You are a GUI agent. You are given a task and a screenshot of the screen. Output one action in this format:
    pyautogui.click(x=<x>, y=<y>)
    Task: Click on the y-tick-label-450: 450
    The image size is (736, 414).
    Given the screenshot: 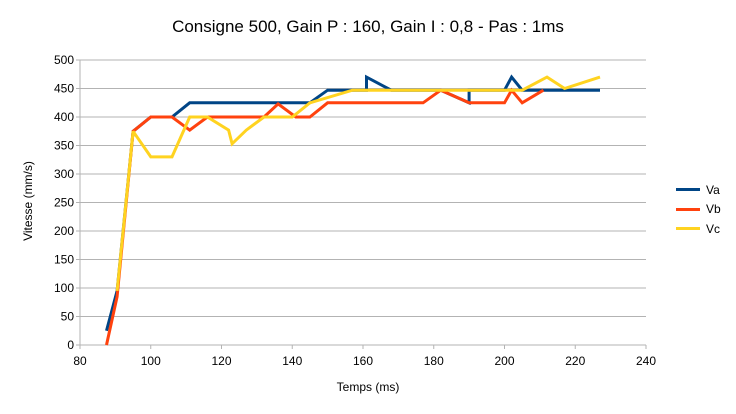 What is the action you would take?
    pyautogui.click(x=64, y=89)
    